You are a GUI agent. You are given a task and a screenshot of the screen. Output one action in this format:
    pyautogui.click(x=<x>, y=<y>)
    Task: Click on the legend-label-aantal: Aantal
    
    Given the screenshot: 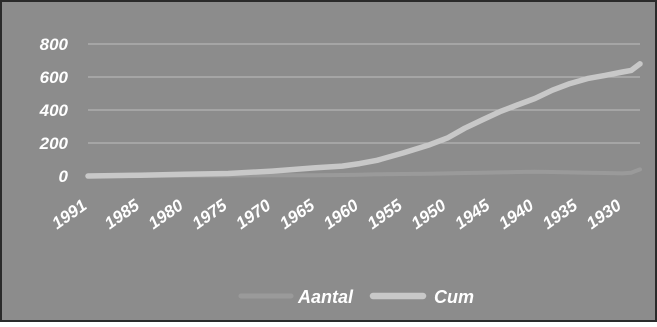 What is the action you would take?
    pyautogui.click(x=325, y=297)
    